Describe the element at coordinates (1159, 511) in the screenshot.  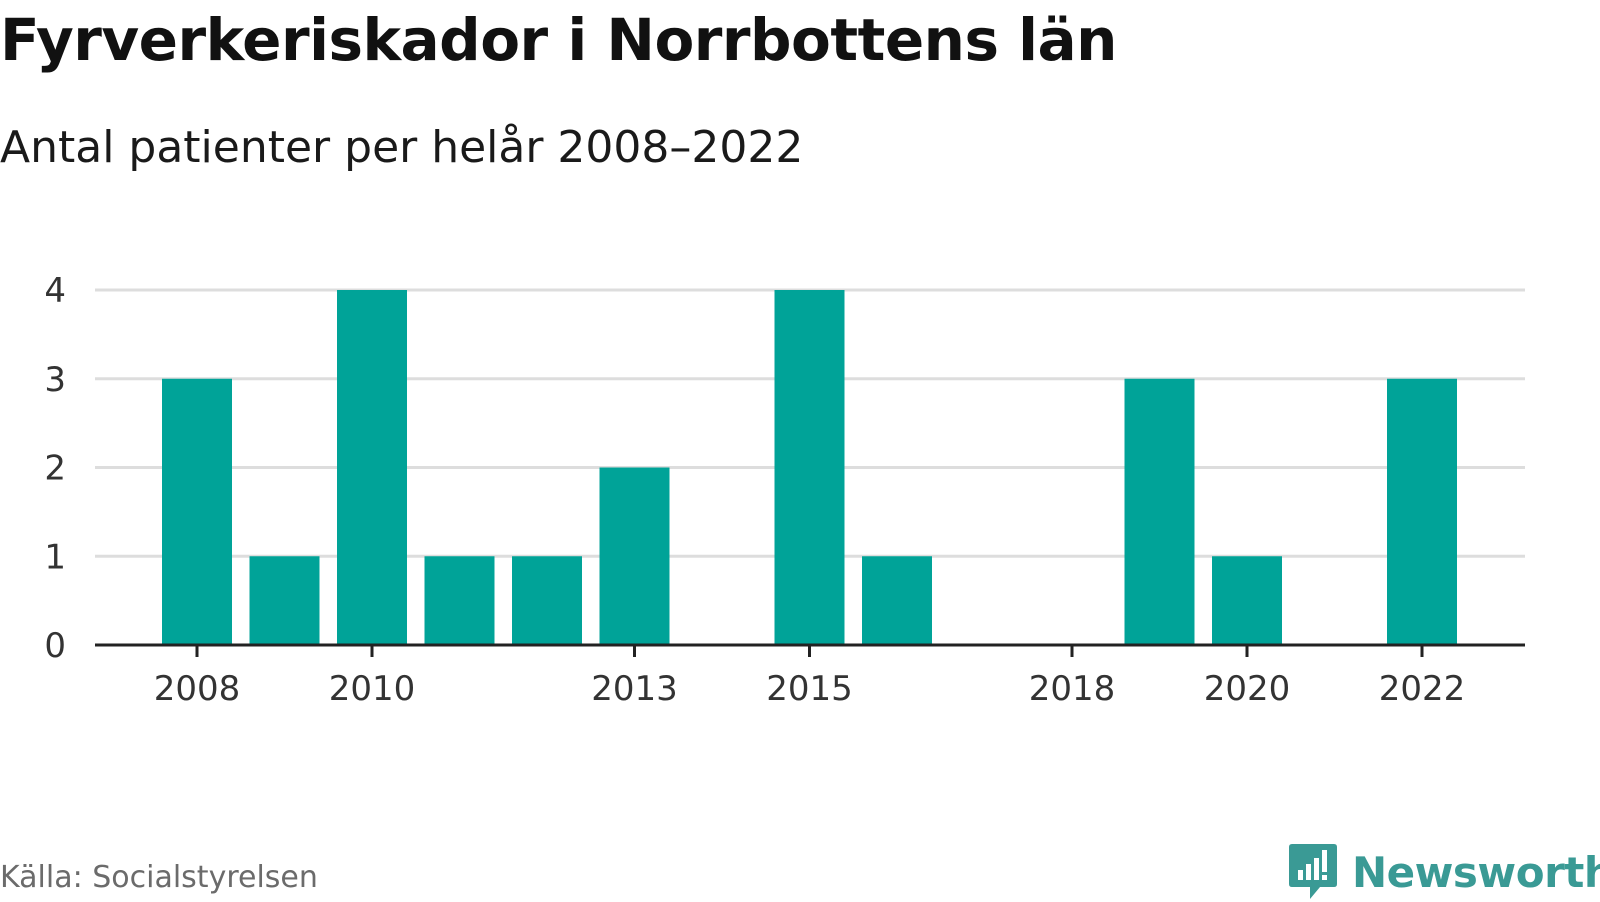
I see `bar-2019` at that location.